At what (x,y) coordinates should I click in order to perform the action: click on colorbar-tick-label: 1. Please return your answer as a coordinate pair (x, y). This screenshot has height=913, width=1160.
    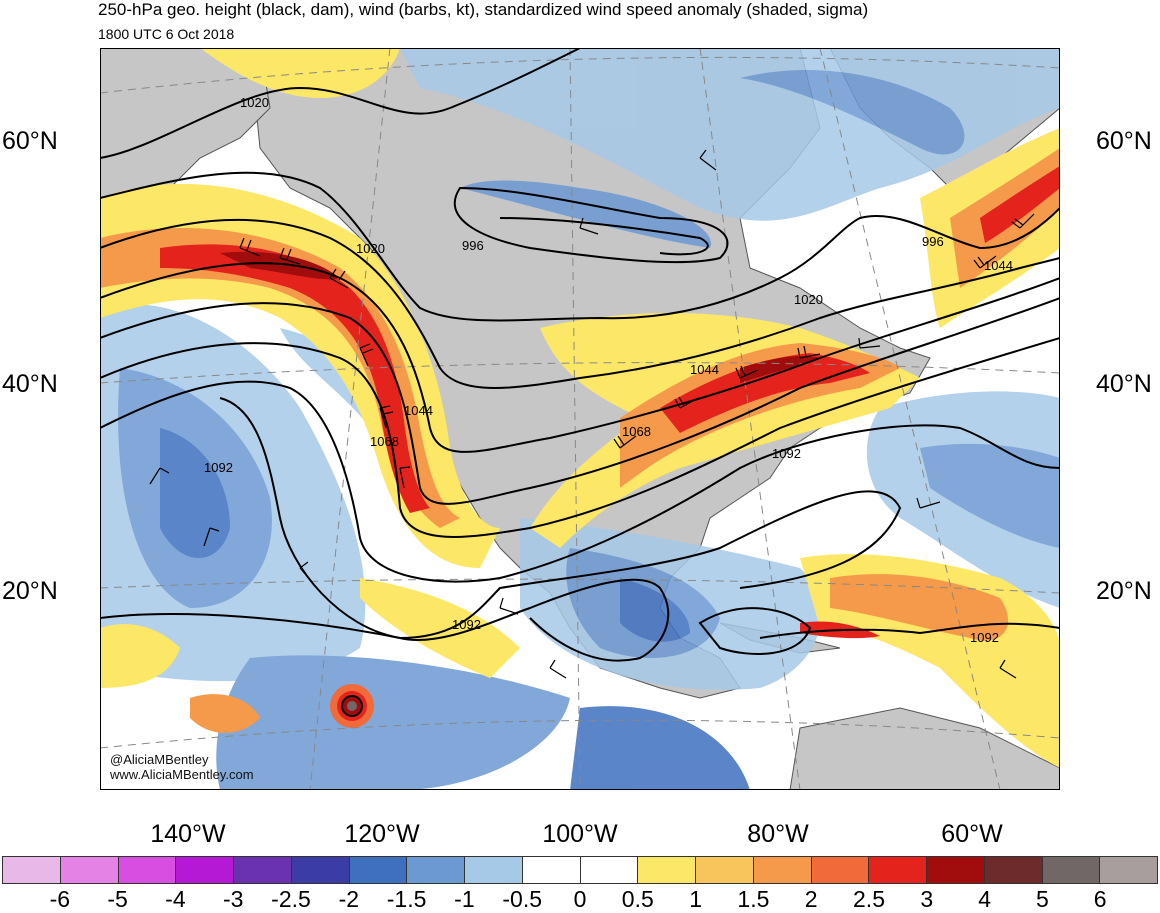
    Looking at the image, I should click on (695, 899).